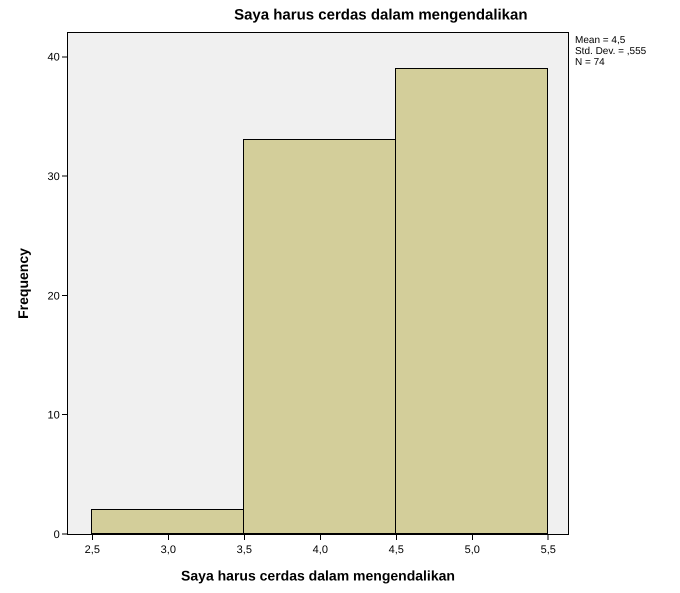 The image size is (680, 593). I want to click on x-axis-title: Saya harus cerdas dalam mengendalikan, so click(318, 576).